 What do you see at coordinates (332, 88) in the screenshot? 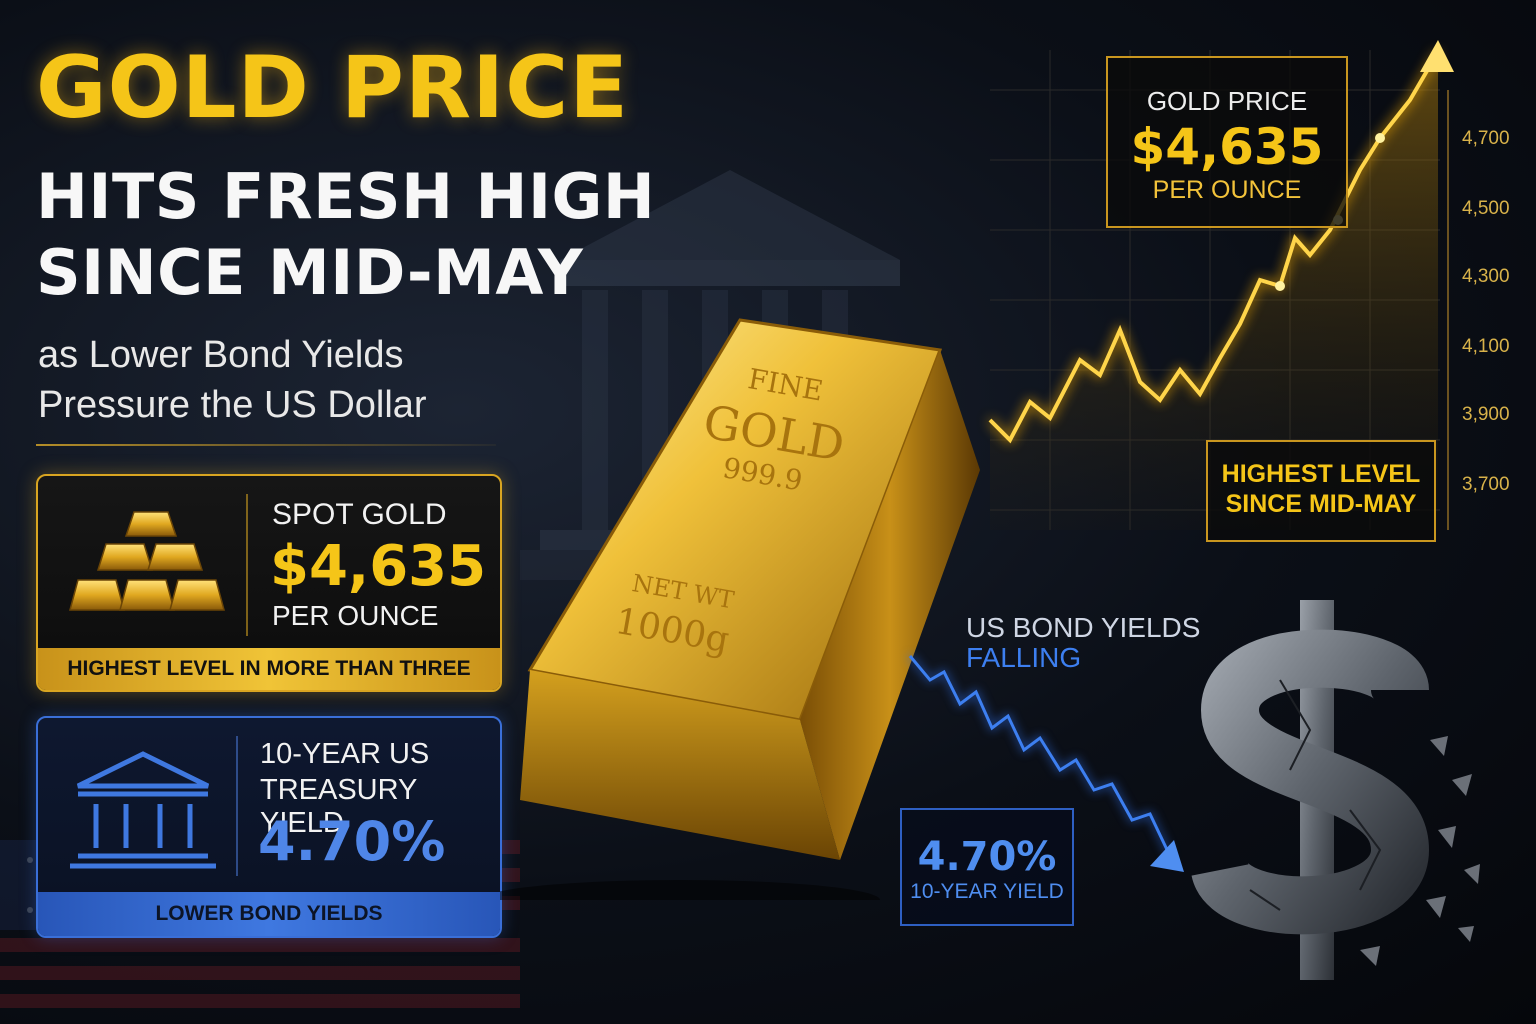
I see `headline-line-1: GOLD PRICE` at bounding box center [332, 88].